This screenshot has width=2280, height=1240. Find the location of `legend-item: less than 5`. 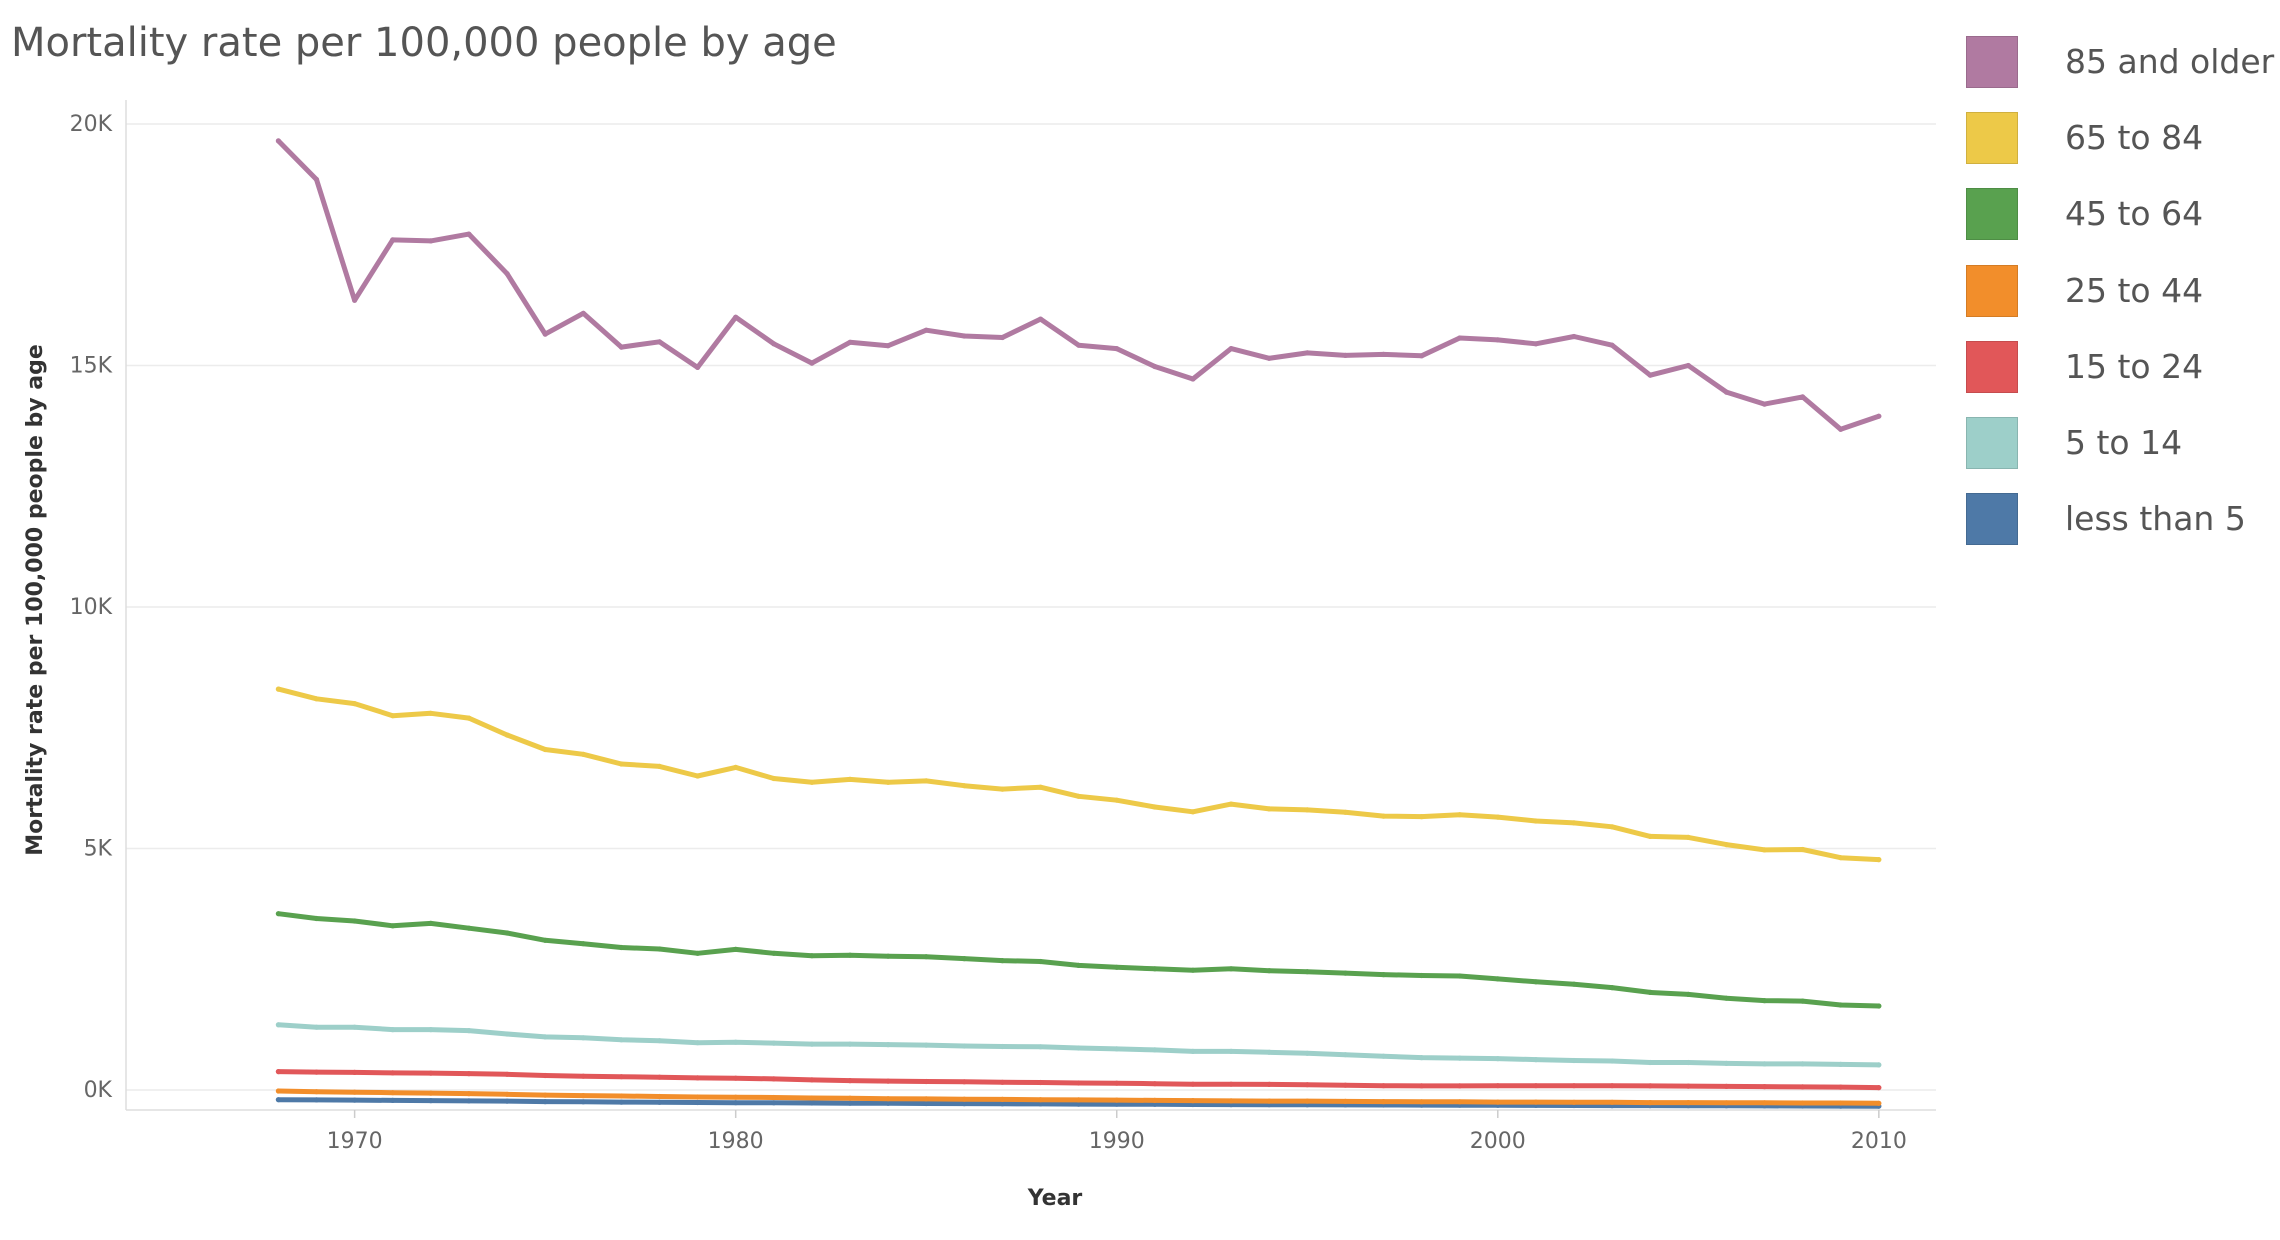

legend-item: less than 5 is located at coordinates (2116, 521).